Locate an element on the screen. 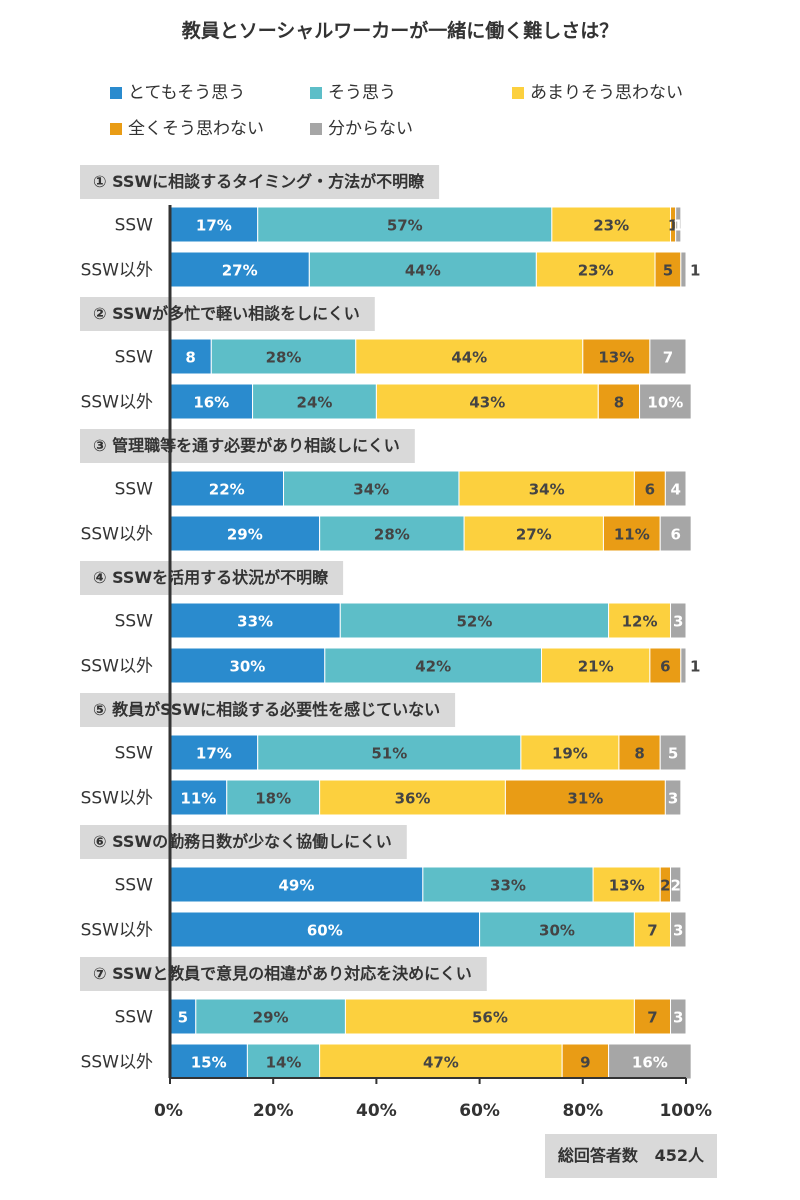 Image resolution: width=800 pixels, height=1200 pixels. data-label: 57% is located at coordinates (405, 226).